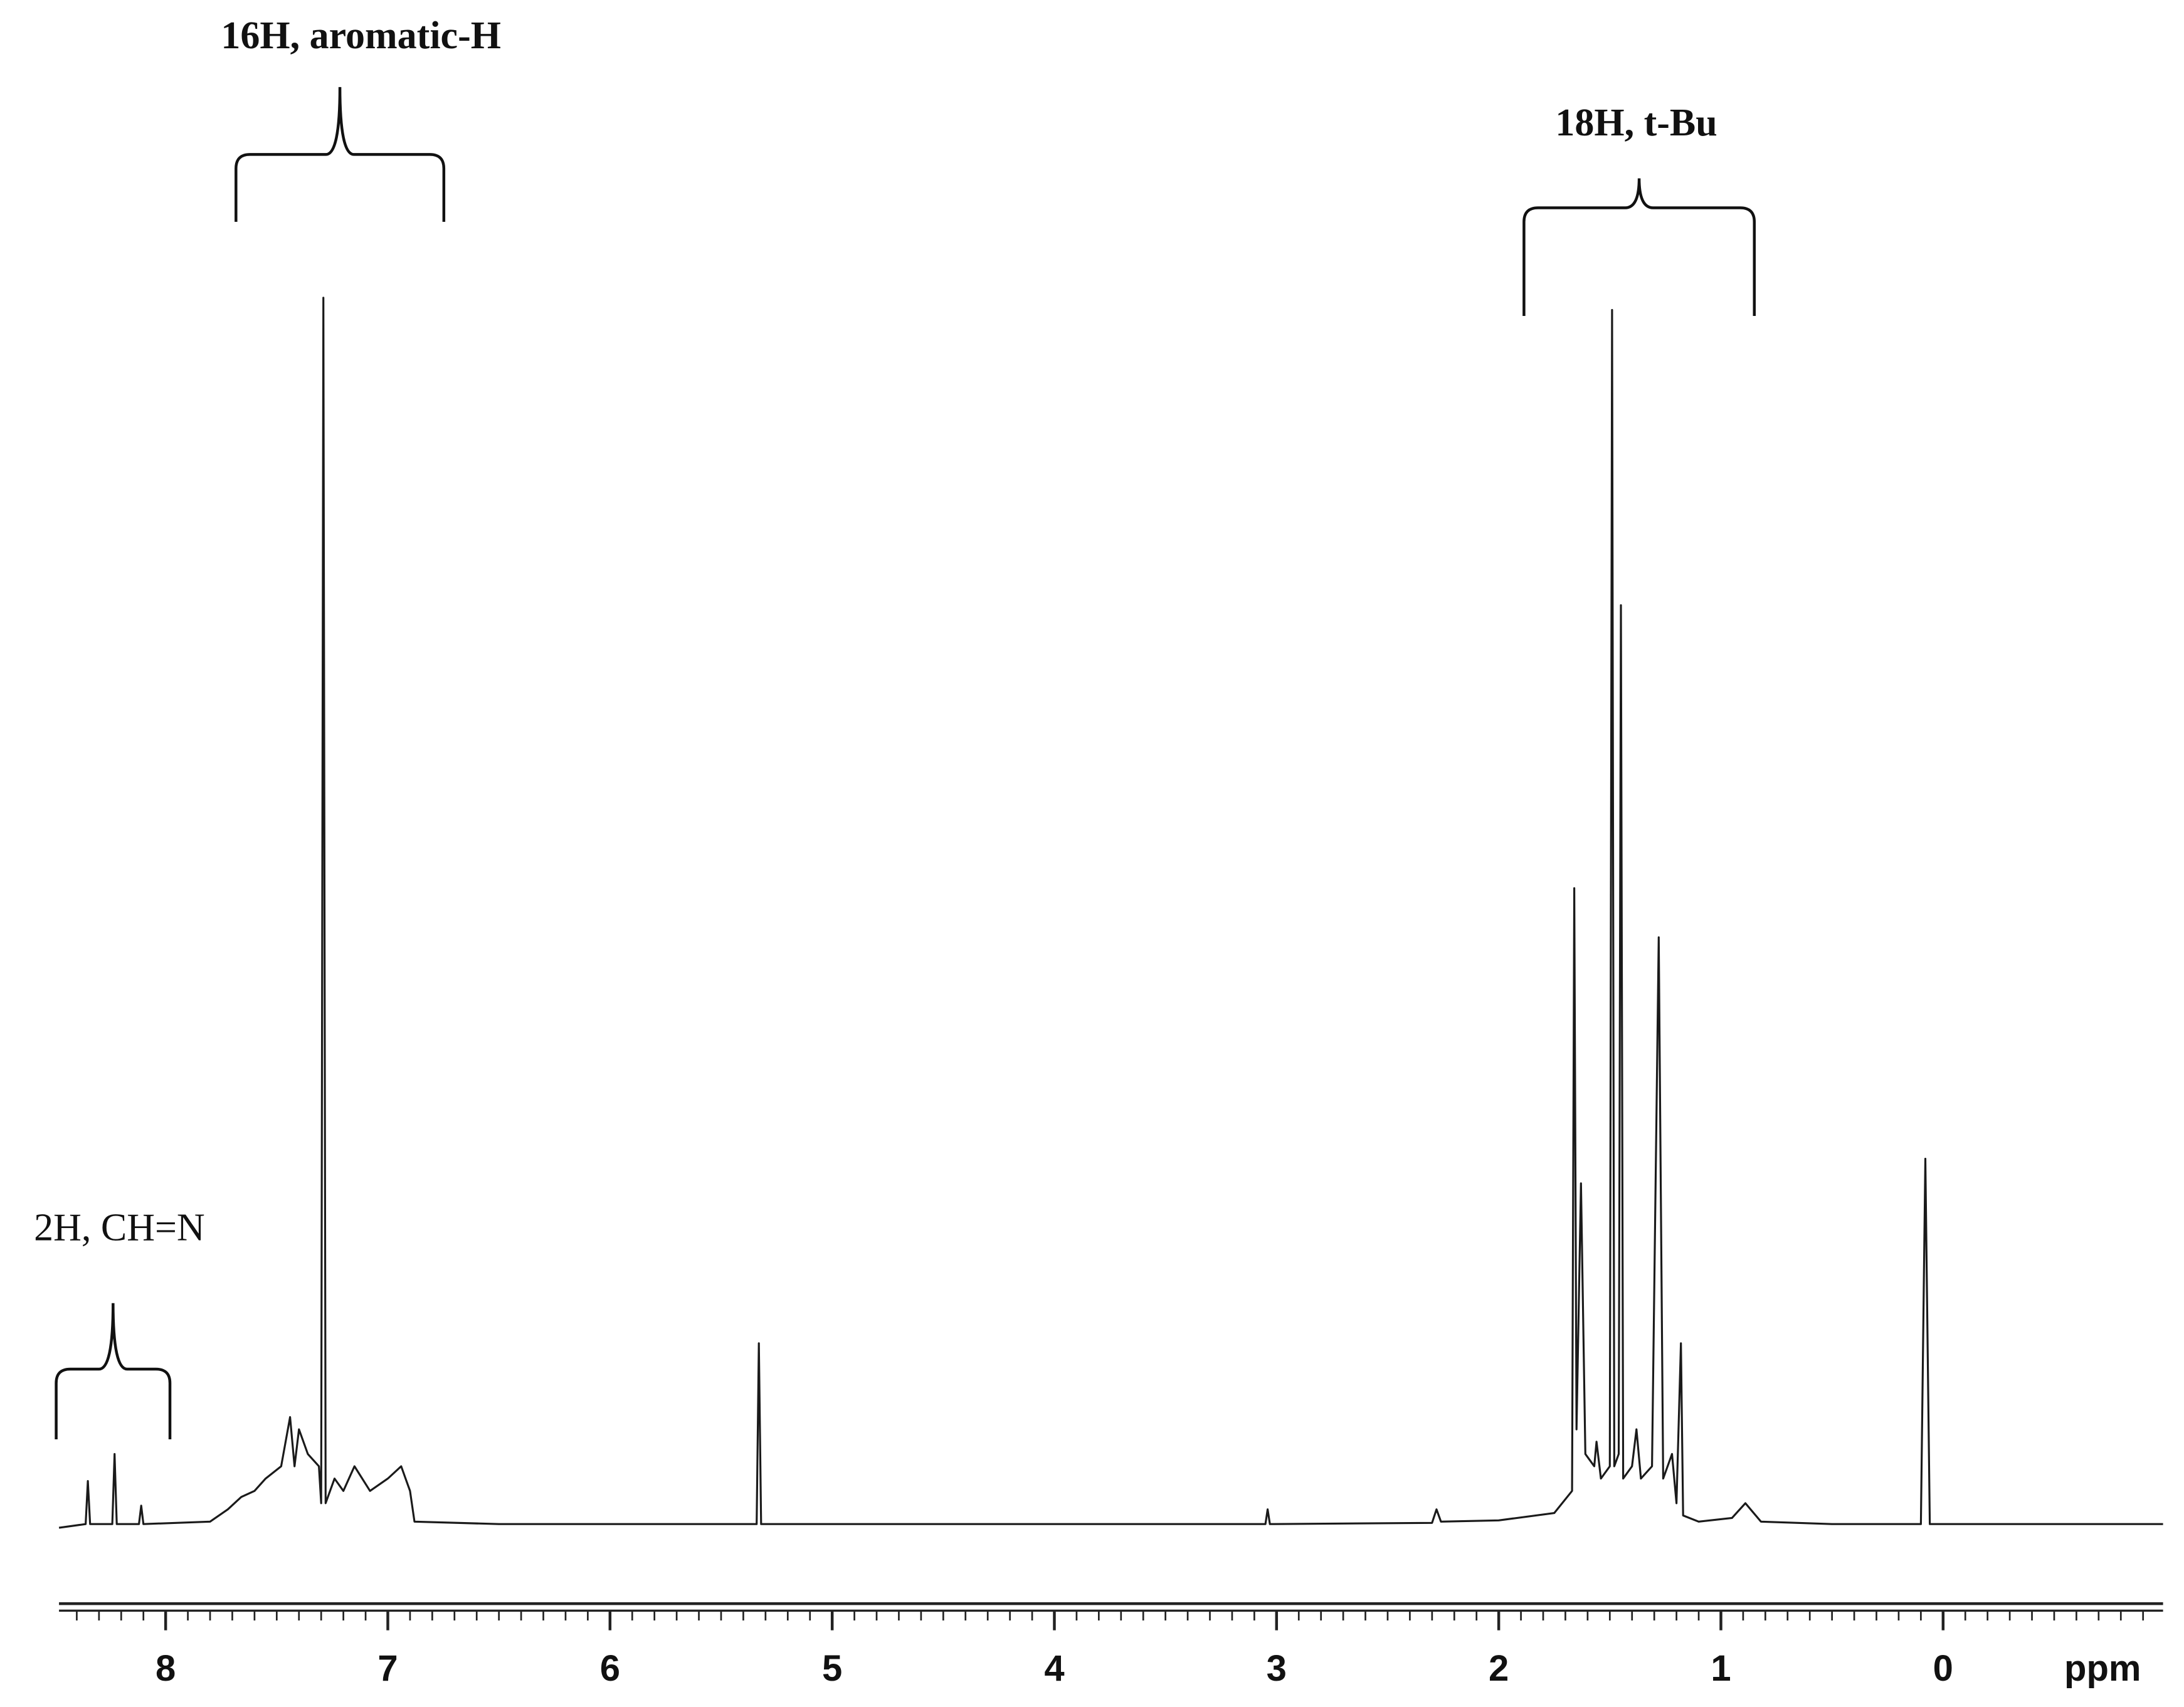 This screenshot has width=2184, height=1707. What do you see at coordinates (166, 1669) in the screenshot?
I see `x-tick-label: 8` at bounding box center [166, 1669].